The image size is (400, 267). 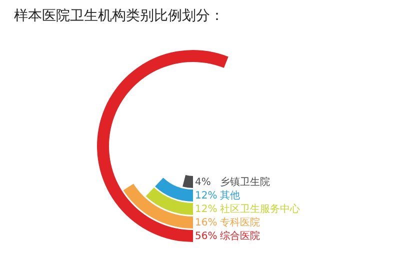 What do you see at coordinates (260, 209) in the screenshot?
I see `category-label: 社区卫生服务中心` at bounding box center [260, 209].